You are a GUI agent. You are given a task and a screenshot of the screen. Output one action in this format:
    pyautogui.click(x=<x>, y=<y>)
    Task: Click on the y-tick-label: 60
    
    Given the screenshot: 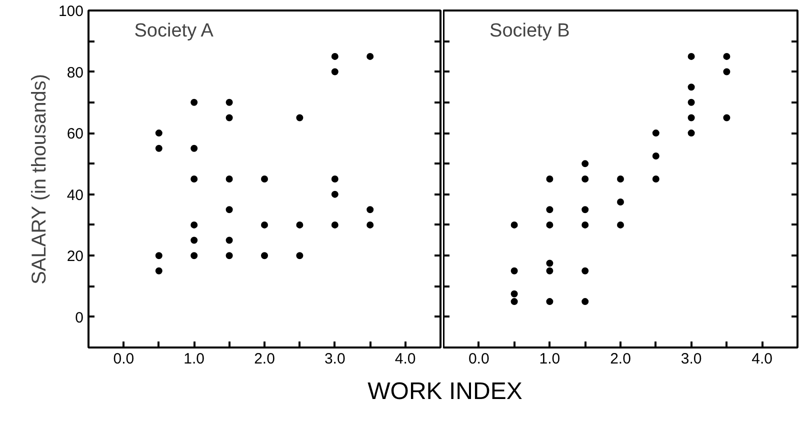 What is the action you would take?
    pyautogui.click(x=75, y=134)
    